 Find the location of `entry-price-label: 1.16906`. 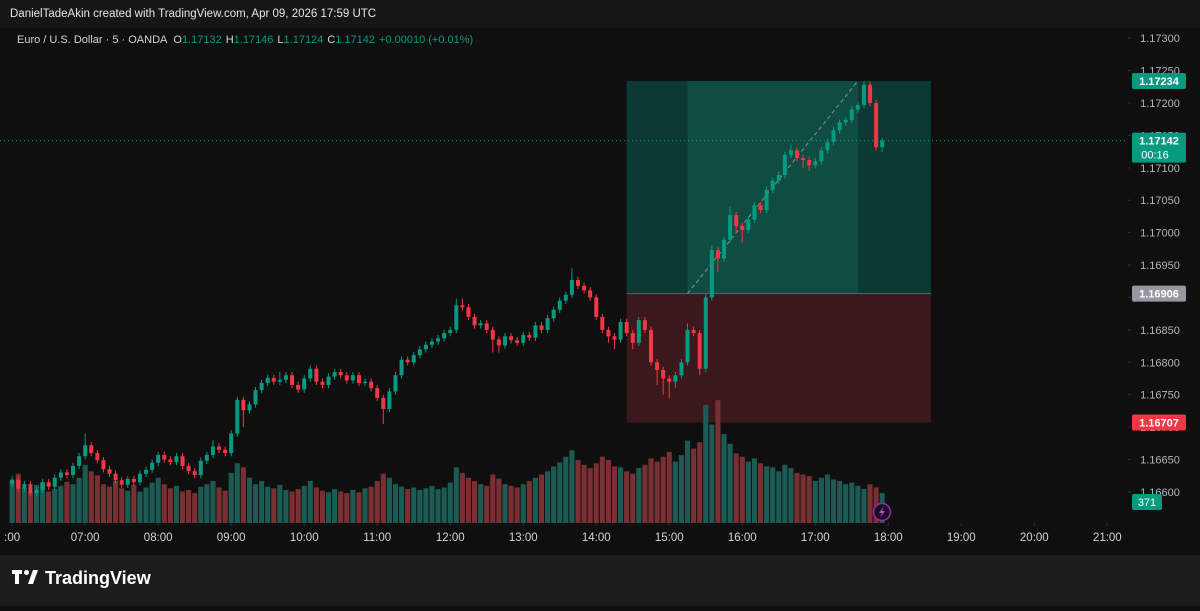

entry-price-label: 1.16906 is located at coordinates (1159, 295).